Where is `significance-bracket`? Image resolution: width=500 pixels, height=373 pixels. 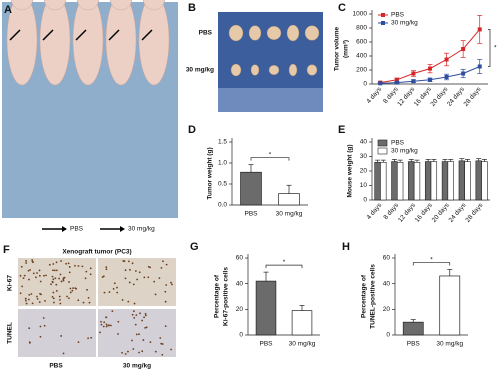 significance-bracket is located at coordinates (431, 264).